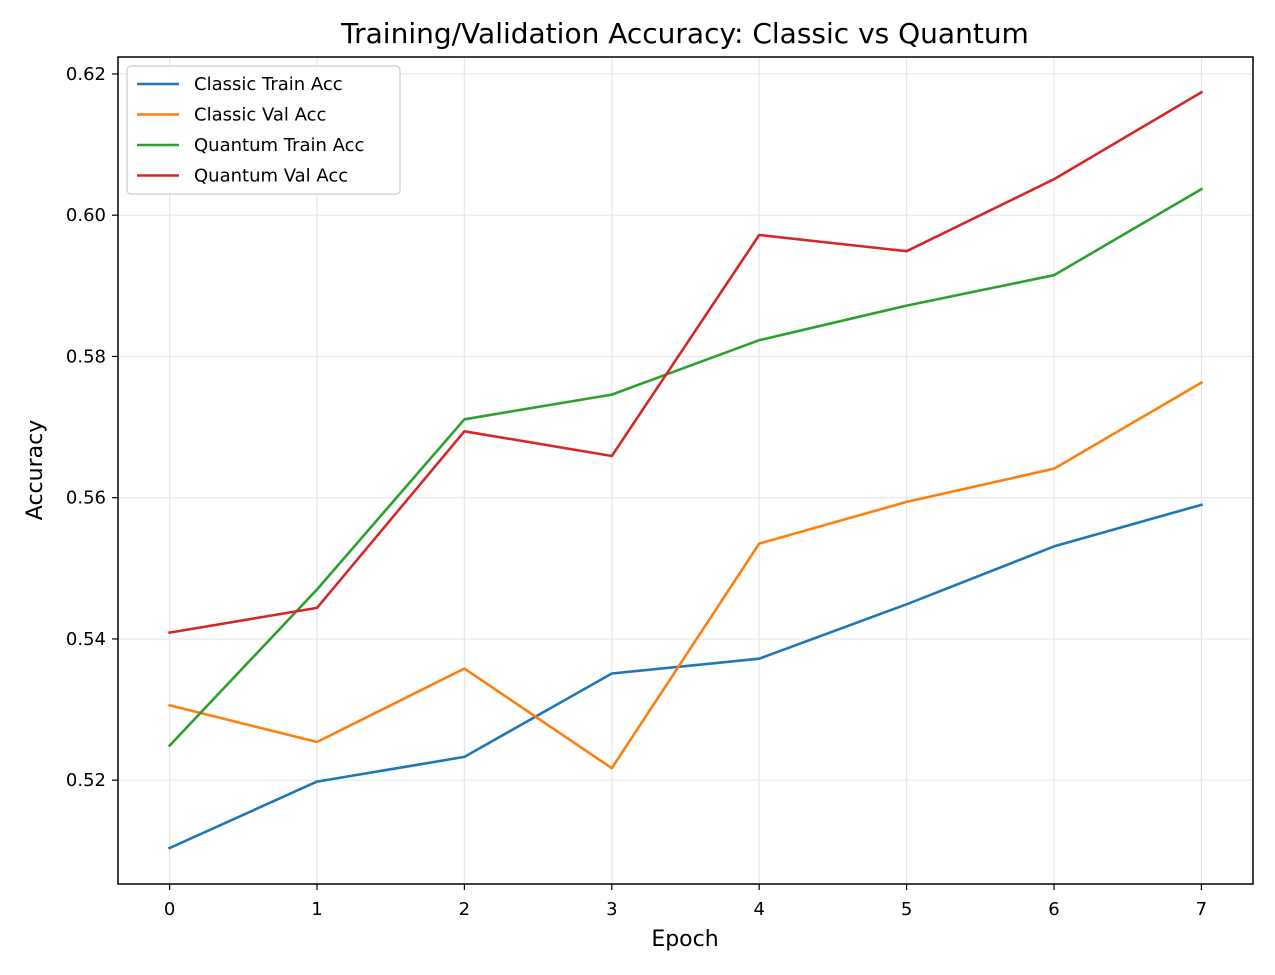 Image resolution: width=1275 pixels, height=975 pixels. I want to click on x-tick-label: 2, so click(464, 909).